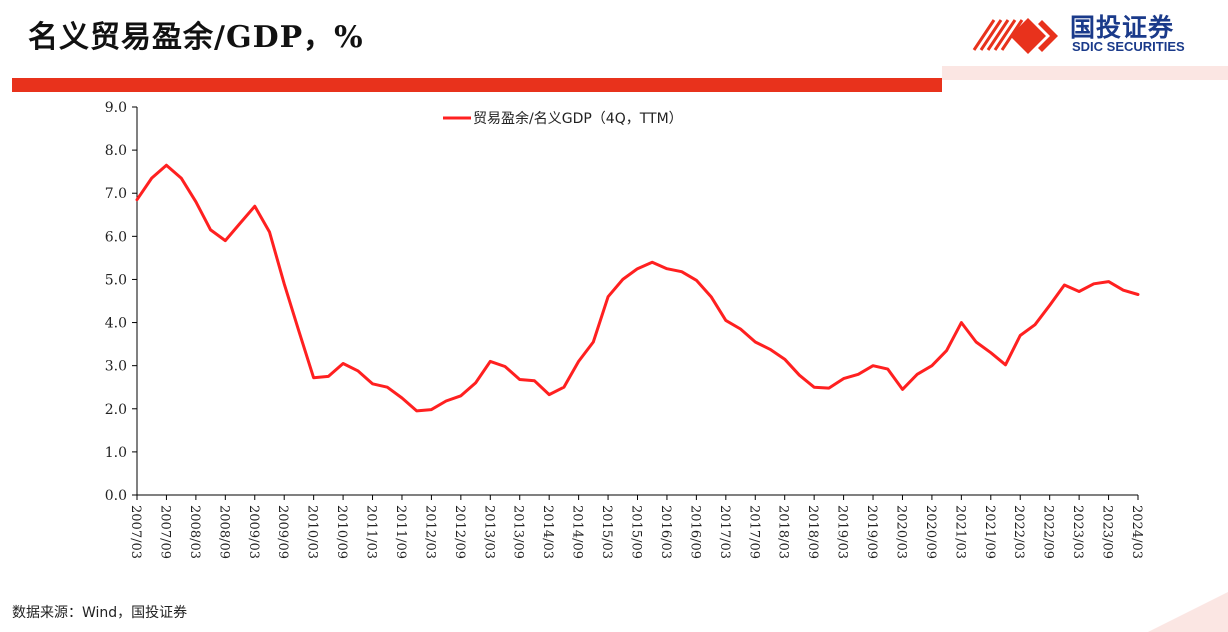 Image resolution: width=1228 pixels, height=632 pixels. Describe the element at coordinates (135, 532) in the screenshot. I see `x-tick-label: 2007/03` at that location.